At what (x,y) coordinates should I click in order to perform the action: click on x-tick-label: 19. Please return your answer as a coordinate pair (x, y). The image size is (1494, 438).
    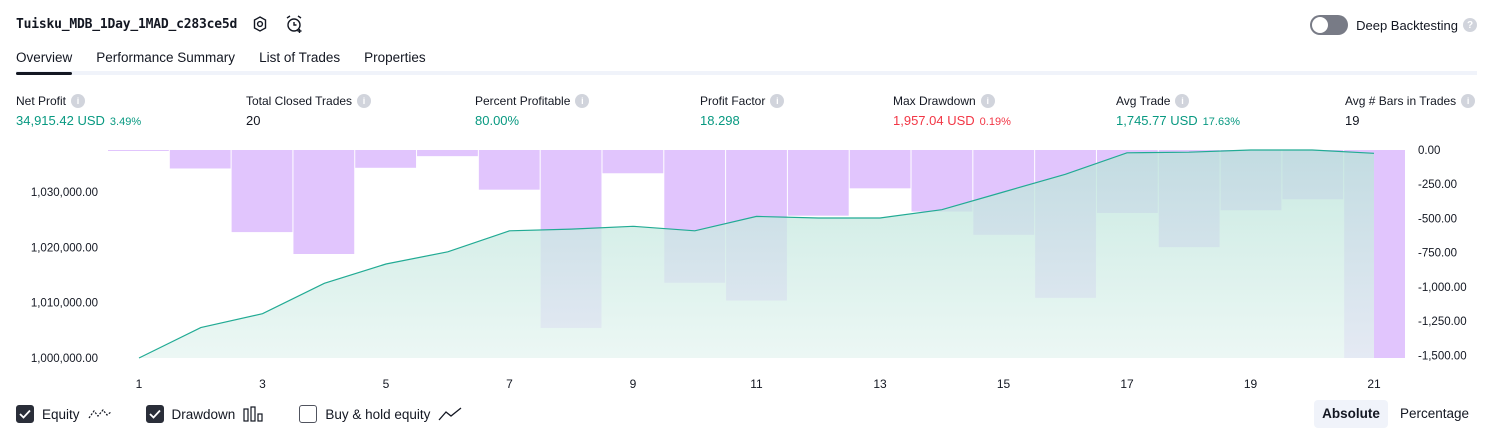
    Looking at the image, I should click on (1251, 384).